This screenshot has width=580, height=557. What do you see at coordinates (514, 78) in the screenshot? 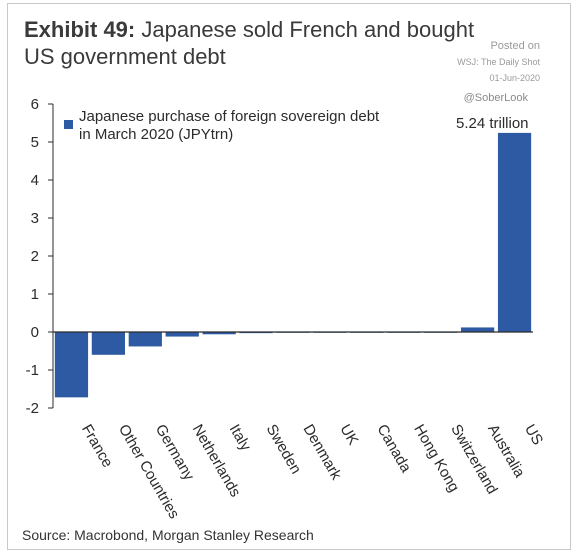
I see `watermark-date: 01-Jun-2020` at bounding box center [514, 78].